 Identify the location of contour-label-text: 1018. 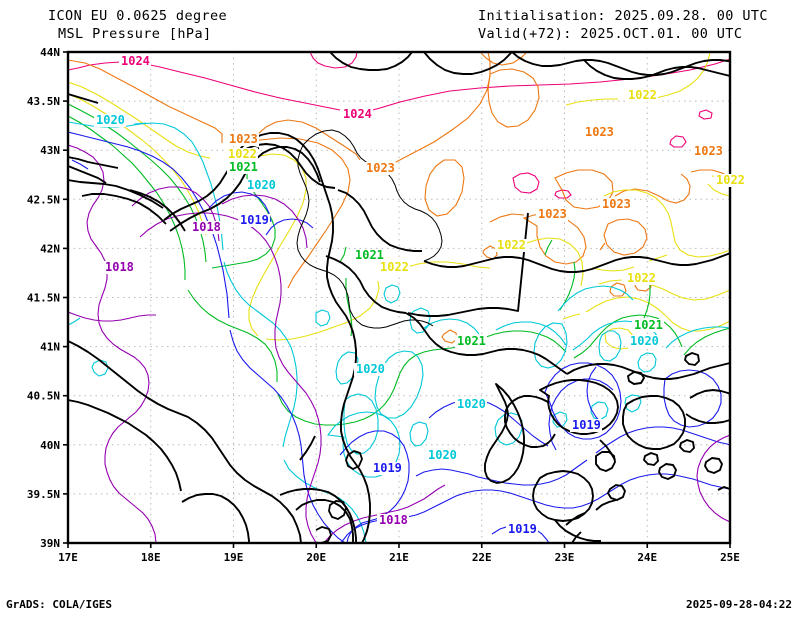
(393, 520).